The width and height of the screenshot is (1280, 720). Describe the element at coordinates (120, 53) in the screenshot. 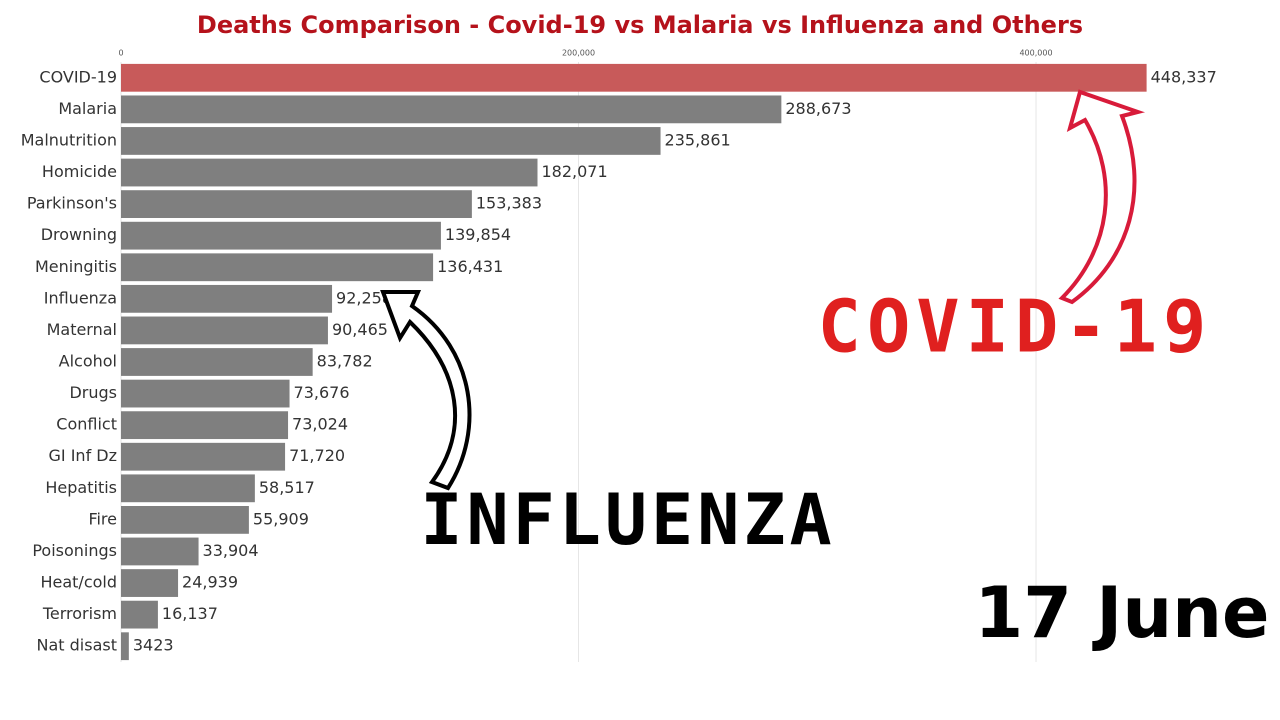

I see `x-tick-label: 0` at that location.